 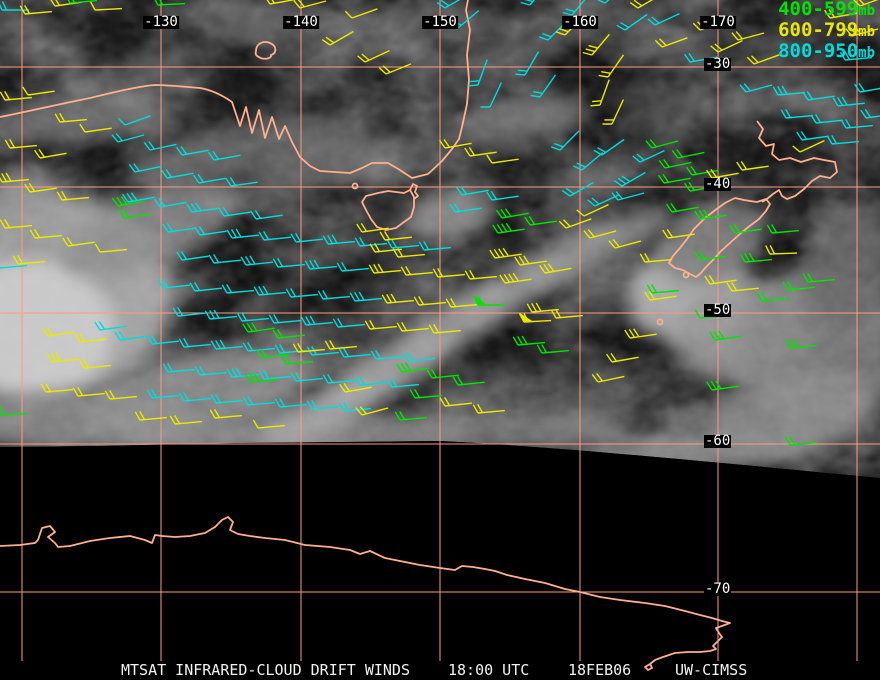 What do you see at coordinates (600, 670) in the screenshot?
I see `caption-date: 18FEB06` at bounding box center [600, 670].